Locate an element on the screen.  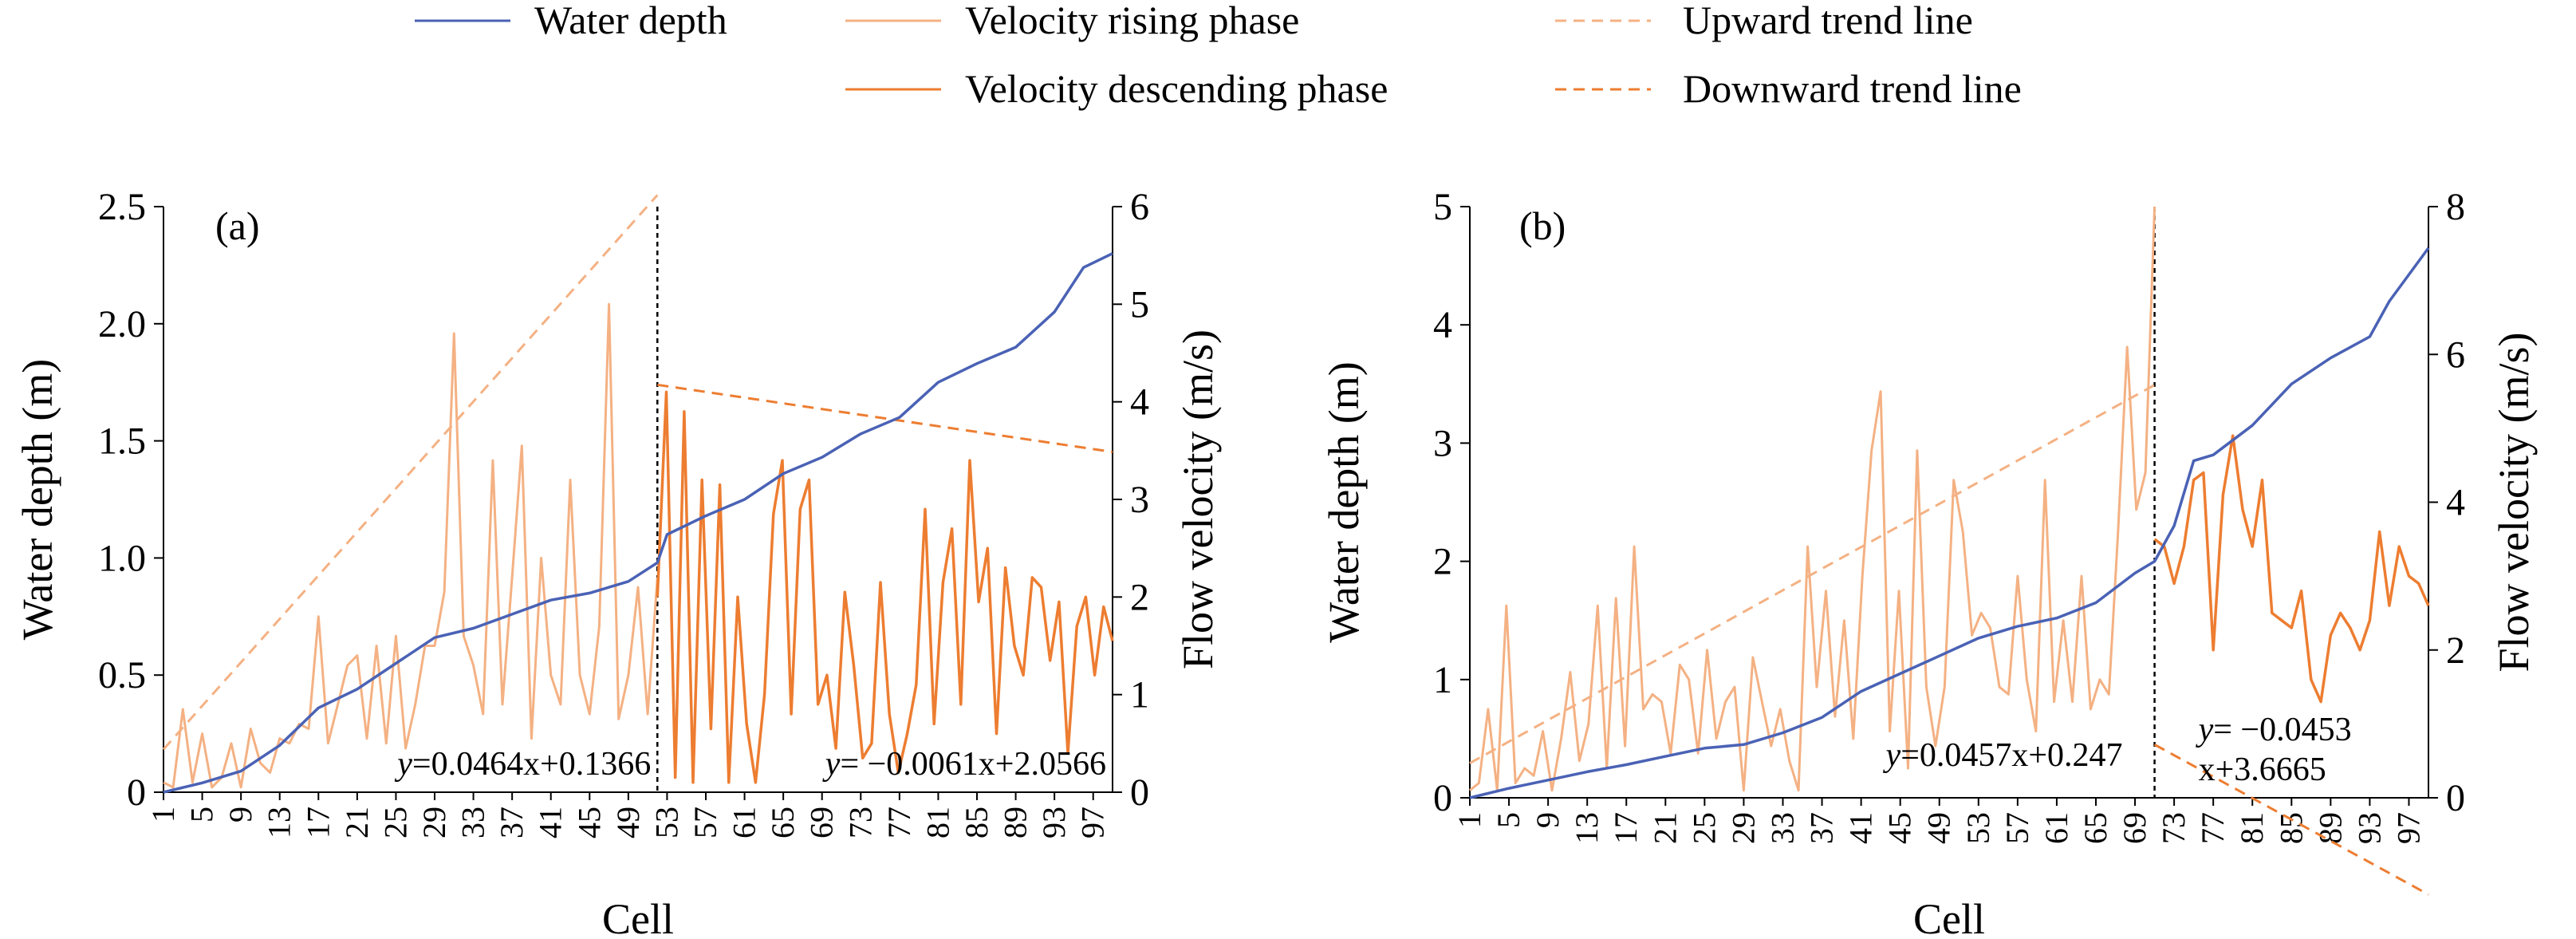
right-tick-label: 1 is located at coordinates (1139, 695).